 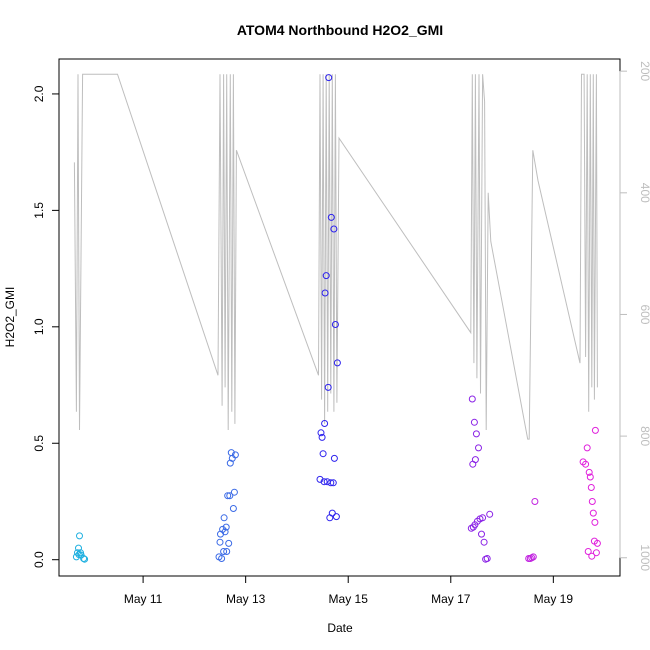 I want to click on y2-tick-label: 400, so click(x=644, y=193).